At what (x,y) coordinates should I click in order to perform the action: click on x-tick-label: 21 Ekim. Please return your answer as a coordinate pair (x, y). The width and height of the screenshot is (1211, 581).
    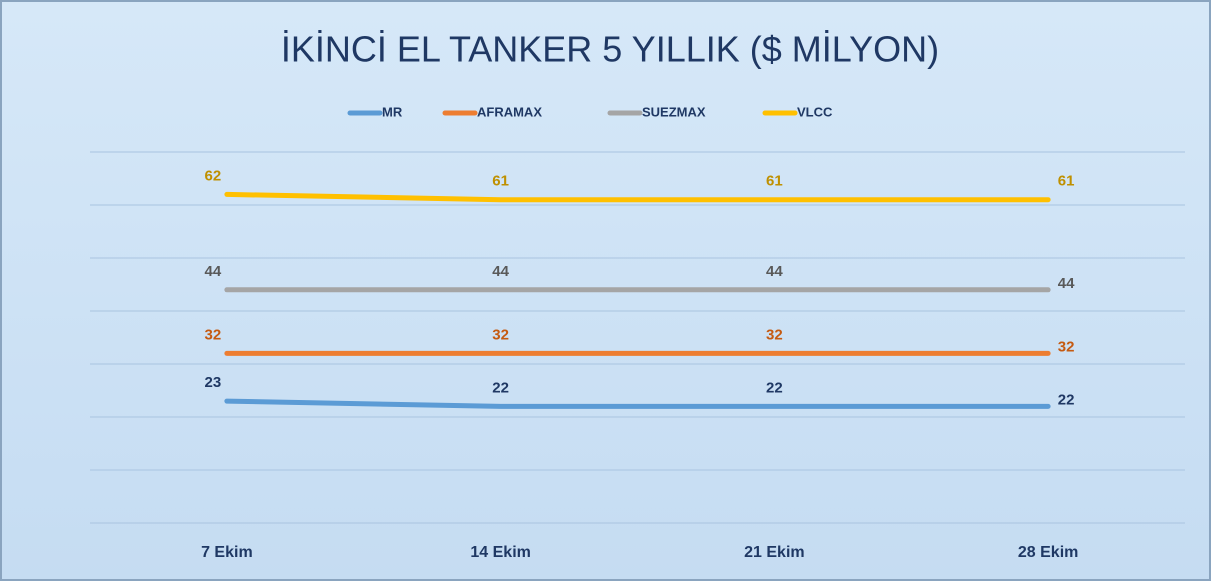
    Looking at the image, I should click on (774, 552).